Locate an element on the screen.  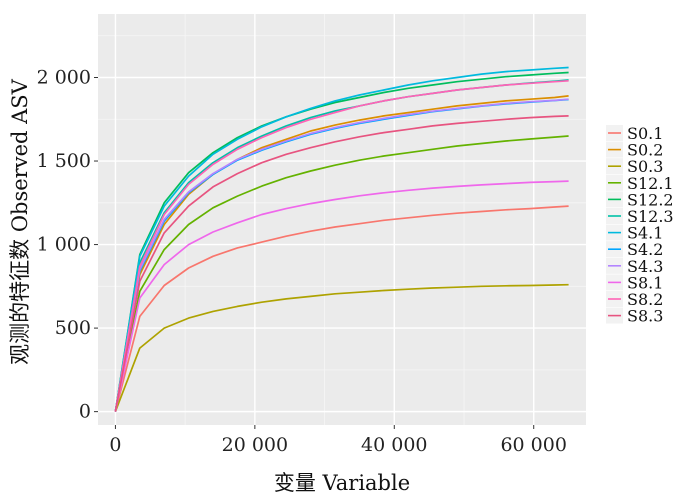
x-axis-ticks: 0 20 000 40 000 60 000 is located at coordinates (338, 440).